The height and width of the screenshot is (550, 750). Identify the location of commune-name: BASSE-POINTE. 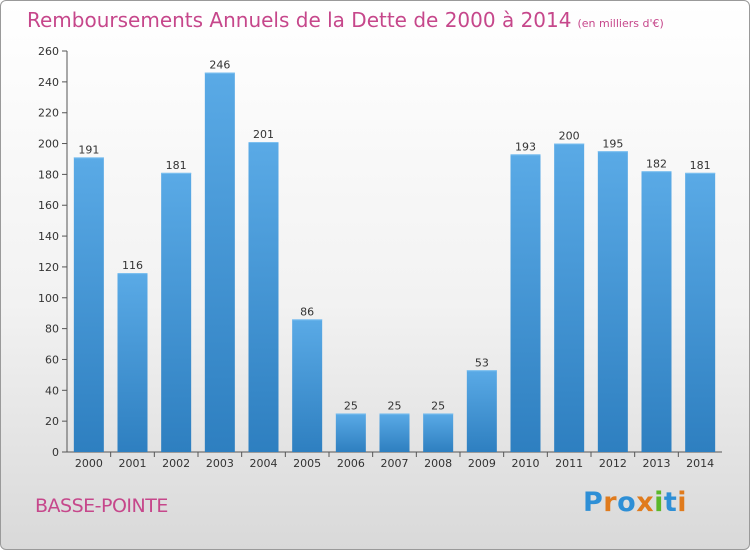
(101, 506).